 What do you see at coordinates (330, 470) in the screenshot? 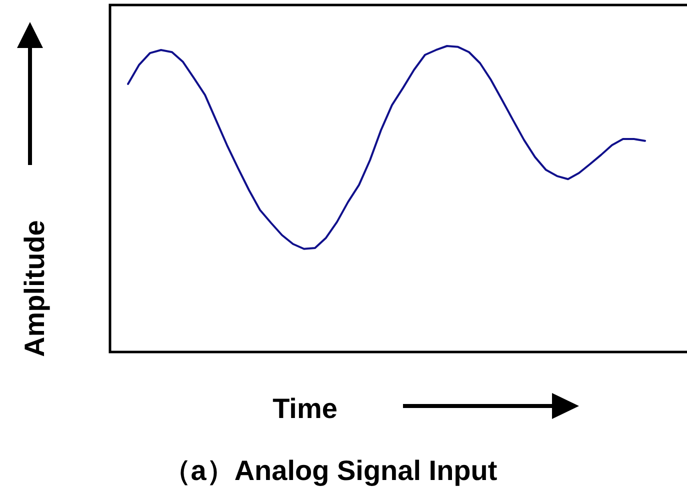
I see `text: （a）Analog Signal Input` at bounding box center [330, 470].